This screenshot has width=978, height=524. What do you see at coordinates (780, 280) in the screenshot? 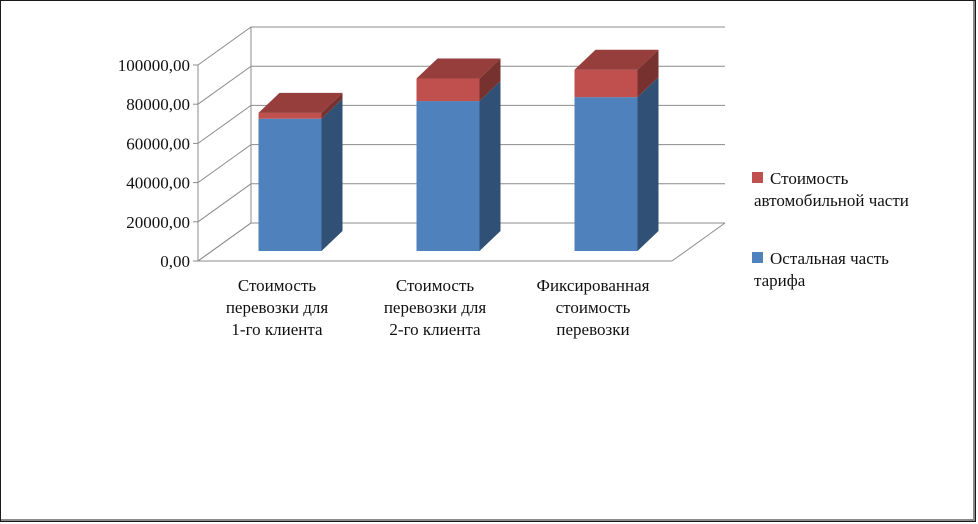
I see `legend-label-line: тарифа` at bounding box center [780, 280].